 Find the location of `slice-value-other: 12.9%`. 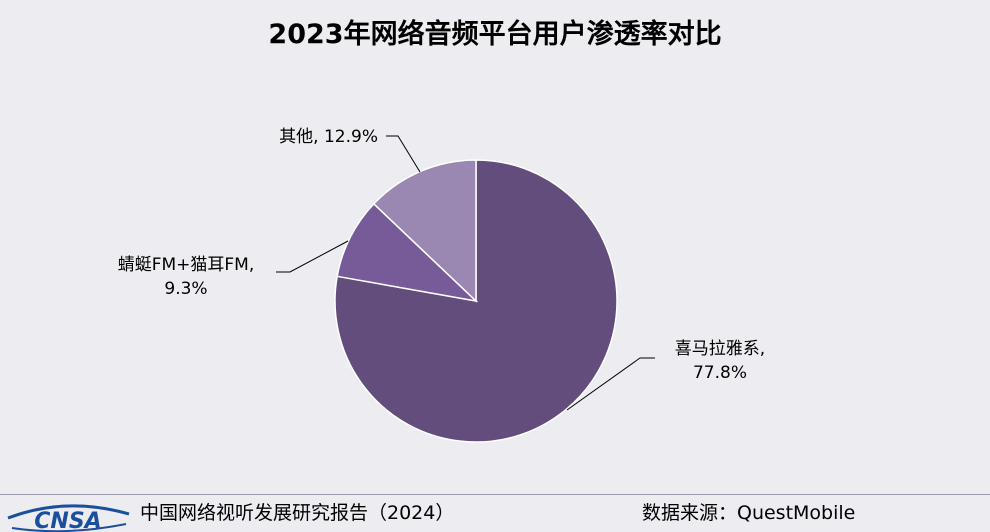

slice-value-other: 12.9% is located at coordinates (351, 137).